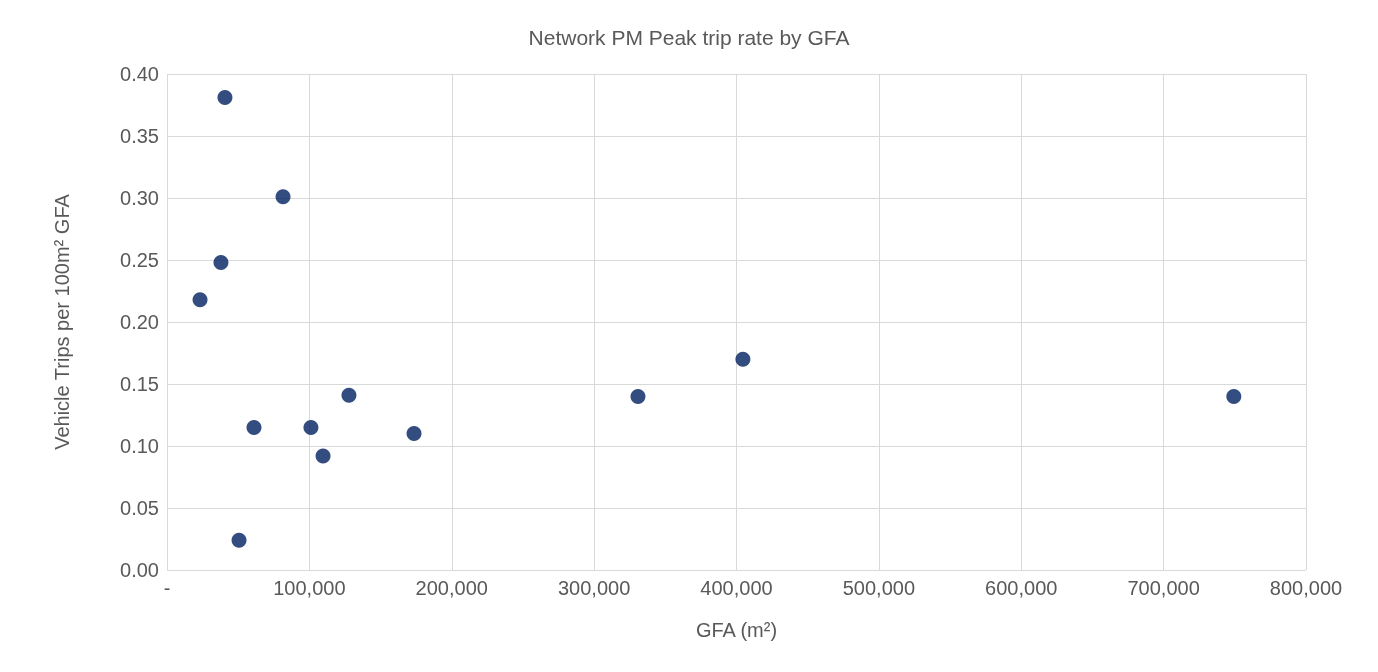  What do you see at coordinates (1163, 588) in the screenshot?
I see `x-tick-label: 700,000` at bounding box center [1163, 588].